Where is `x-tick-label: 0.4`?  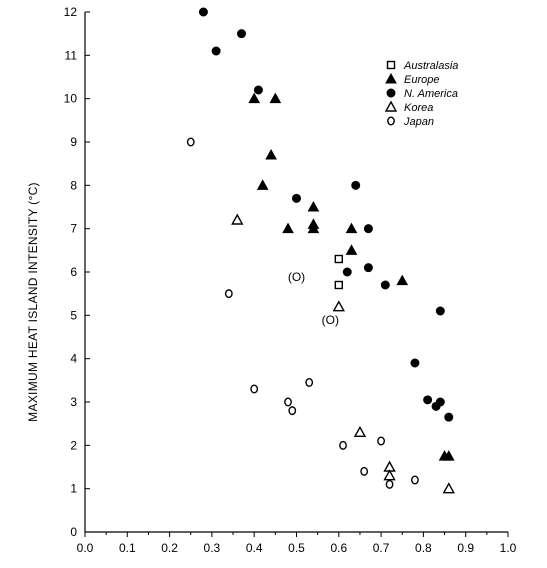
x-tick-label: 0.4 is located at coordinates (254, 548).